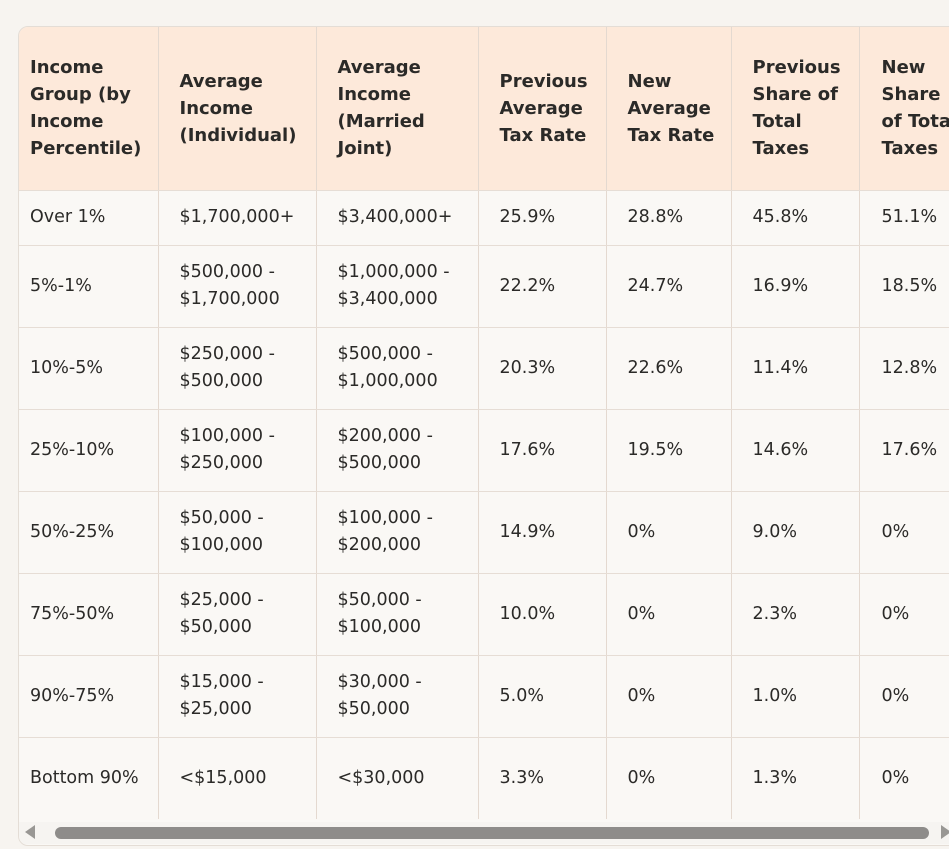  Describe the element at coordinates (237, 218) in the screenshot. I see `table-cell: $1,700,000+` at that location.